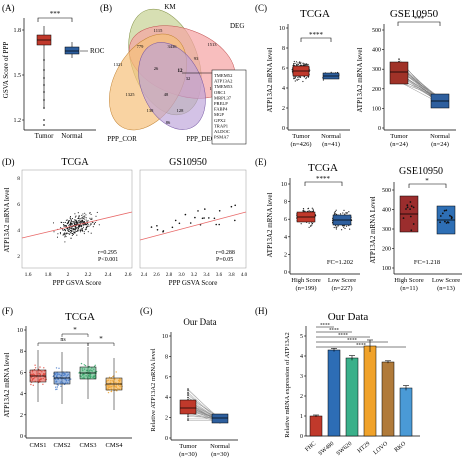  I want to click on panel-h-bar-sw620, so click(352, 397).